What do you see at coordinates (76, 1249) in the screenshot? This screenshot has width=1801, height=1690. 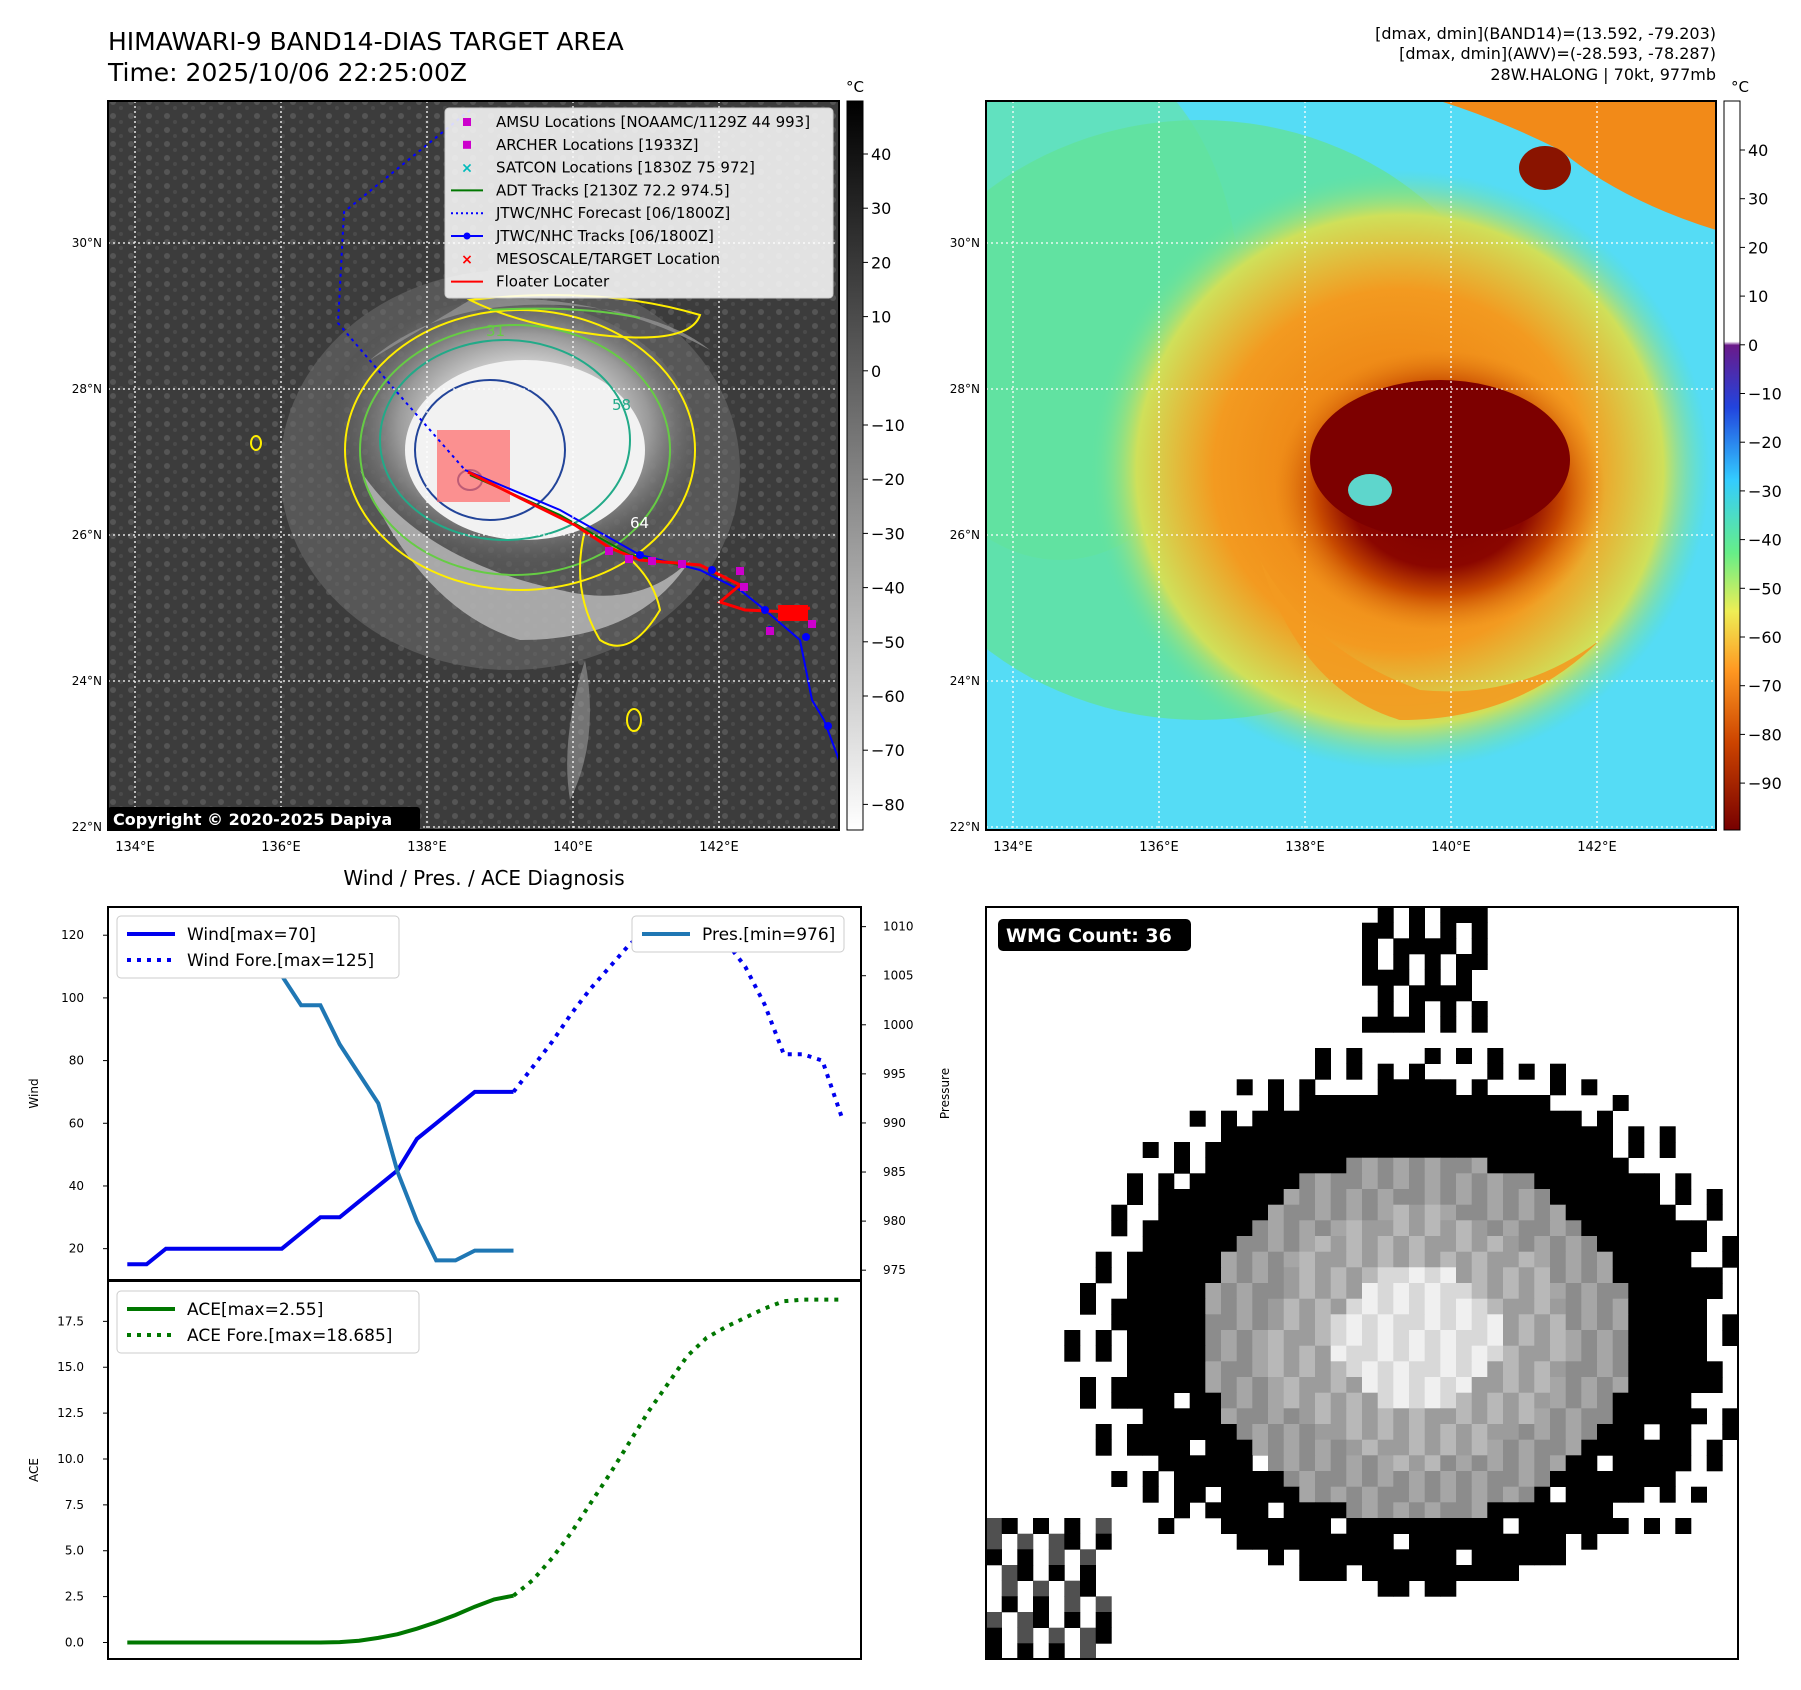 I see `y-tick-label: 20` at bounding box center [76, 1249].